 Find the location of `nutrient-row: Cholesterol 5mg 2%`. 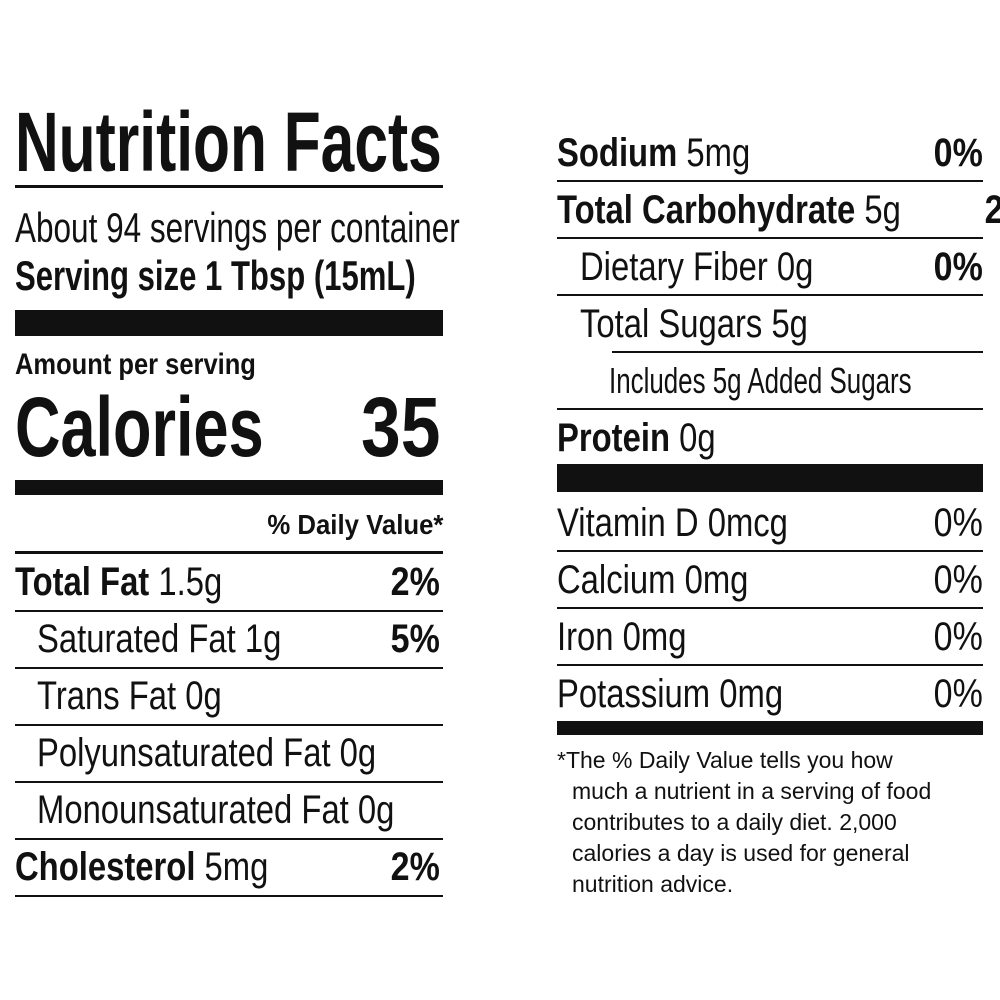

nutrient-row: Cholesterol 5mg 2% is located at coordinates (227, 867).